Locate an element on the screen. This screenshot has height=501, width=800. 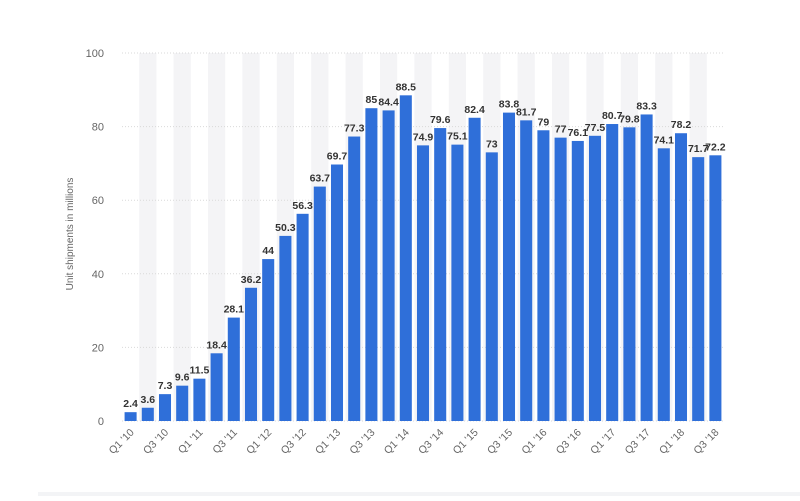
data-label: 7.3 is located at coordinates (165, 386).